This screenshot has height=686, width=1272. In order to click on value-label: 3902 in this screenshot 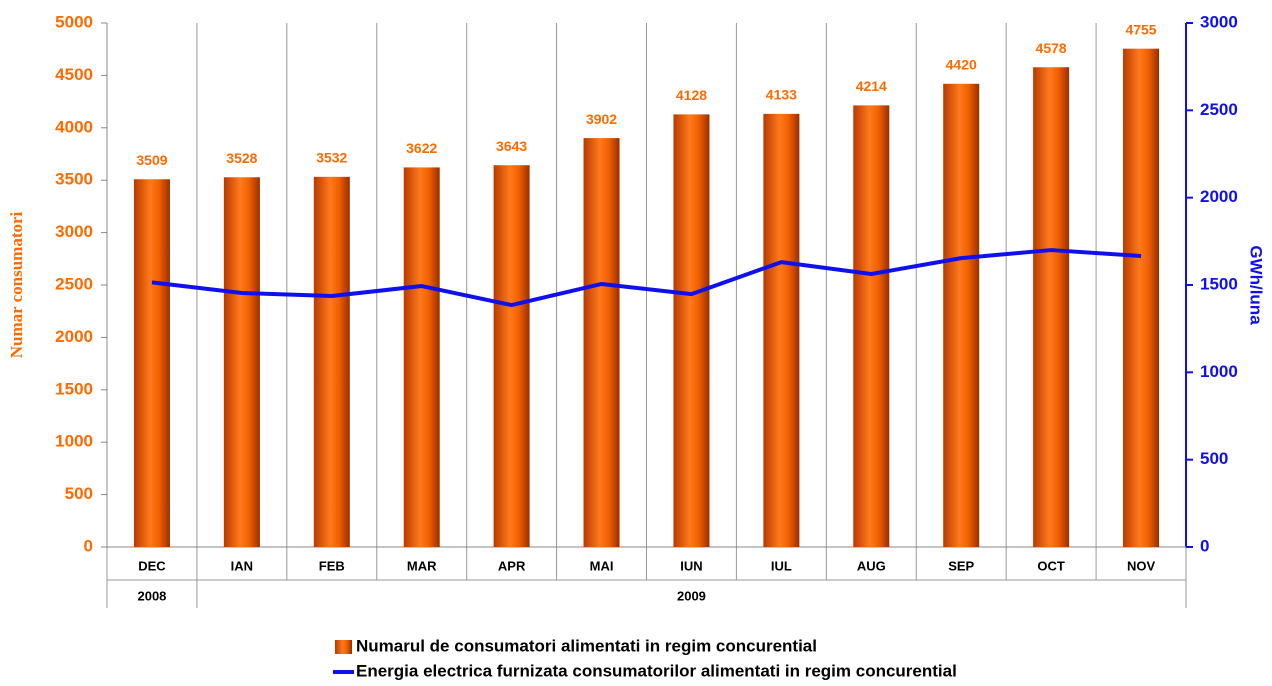, I will do `click(601, 119)`.